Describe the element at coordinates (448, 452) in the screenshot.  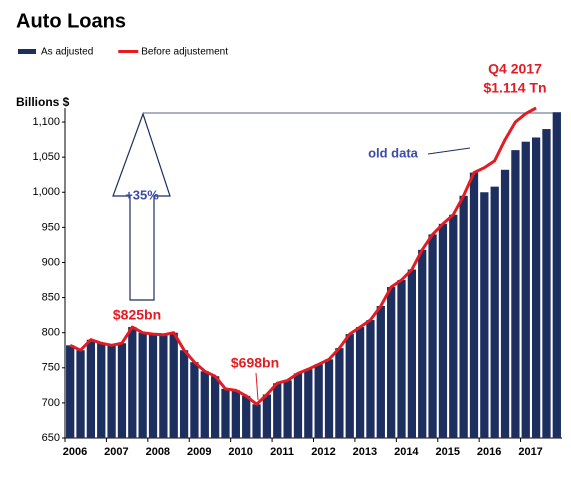
I see `x-tick-label: 2015` at that location.